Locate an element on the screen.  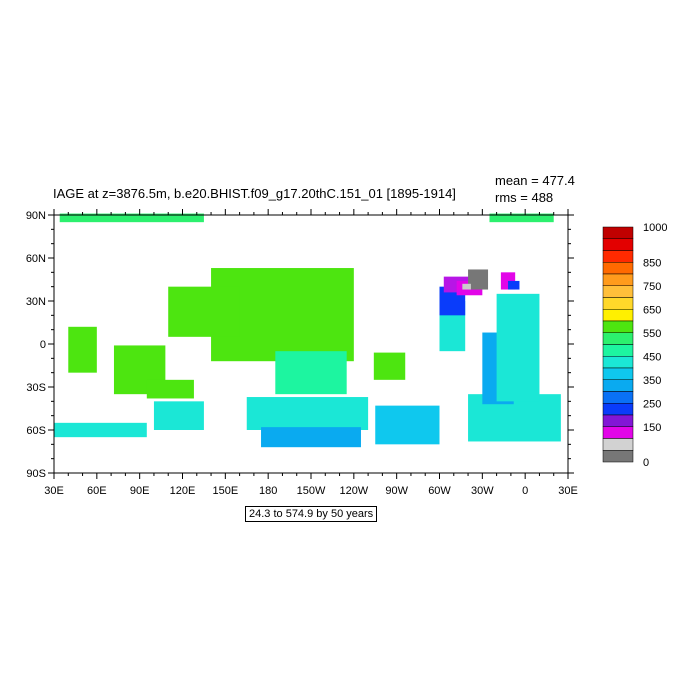
colorbar-label: 0 is located at coordinates (646, 463).